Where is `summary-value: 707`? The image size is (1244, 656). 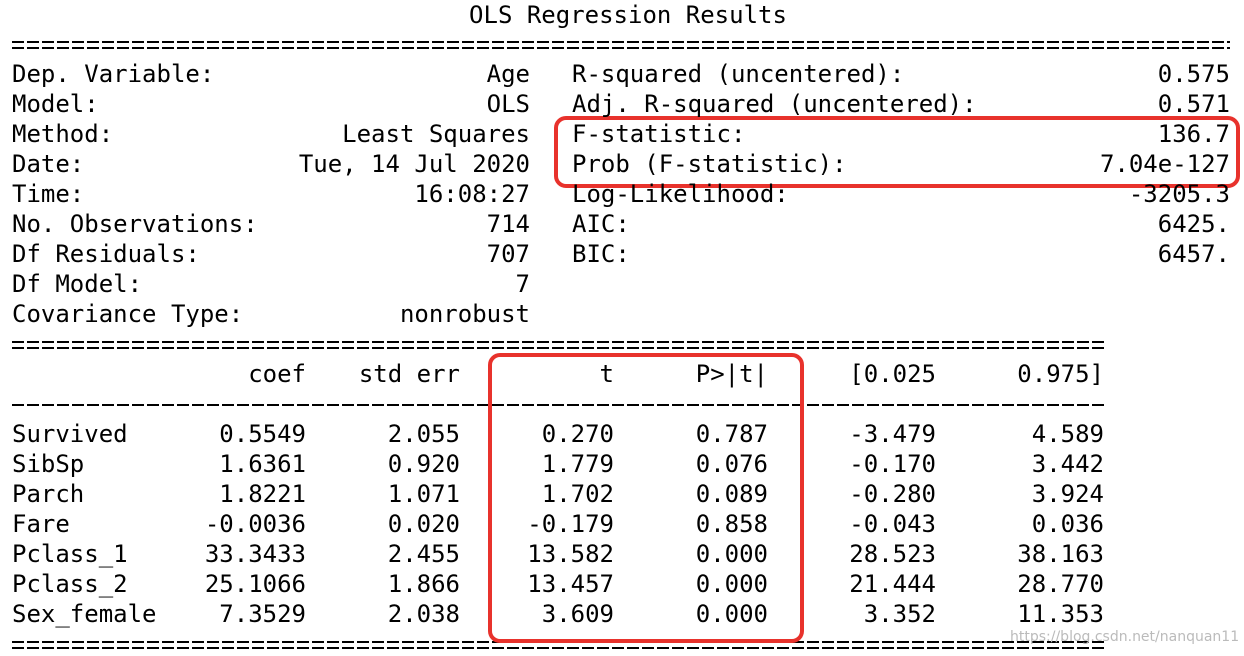
summary-value: 707 is located at coordinates (508, 254).